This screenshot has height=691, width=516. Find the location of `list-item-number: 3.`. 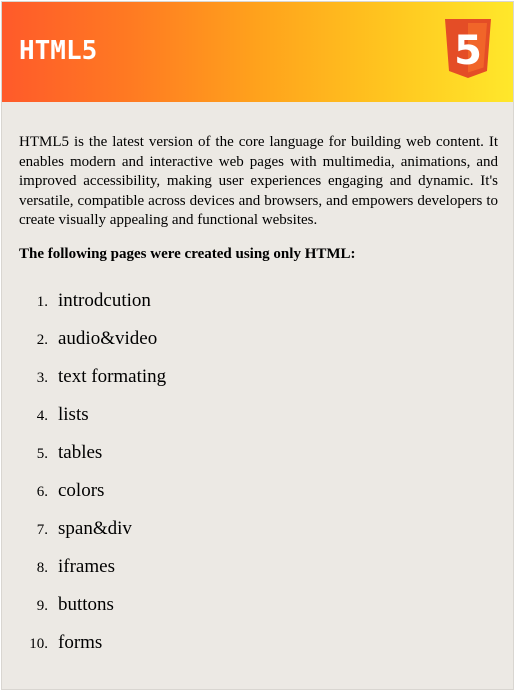

list-item-number: 3. is located at coordinates (42, 377).